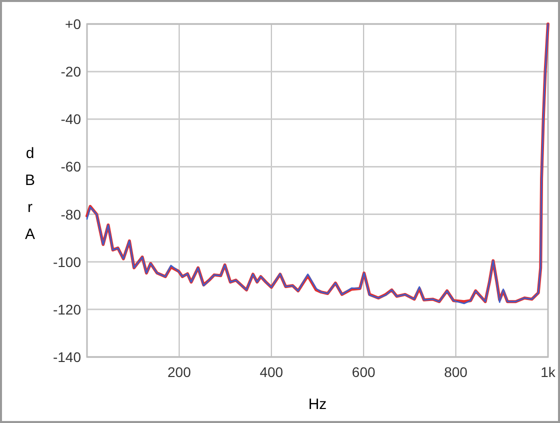 The image size is (560, 423). I want to click on y-axis-title: dBrA, so click(30, 194).